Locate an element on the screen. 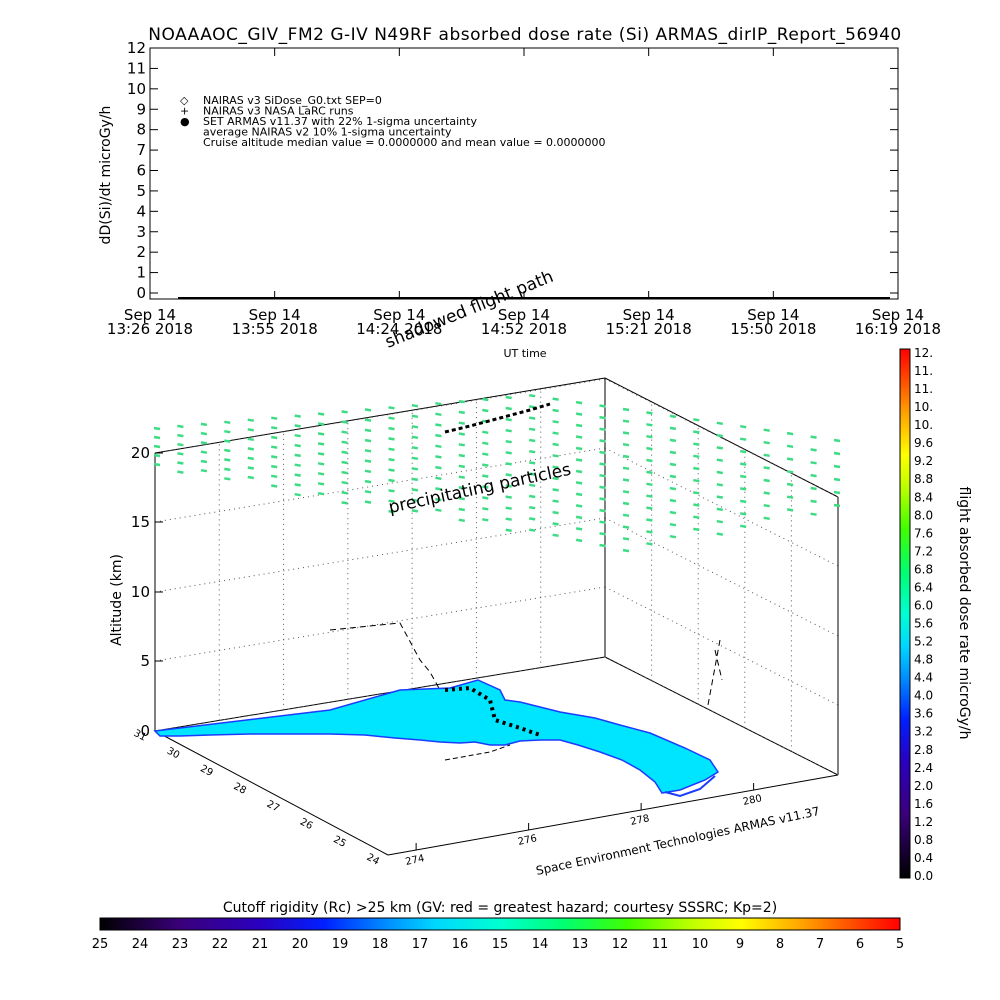 The height and width of the screenshot is (1000, 1000). rigidity-colorbar-tick-label: 10 is located at coordinates (700, 944).